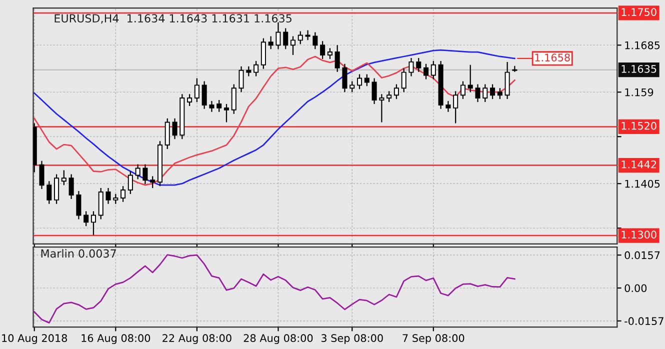  What do you see at coordinates (197, 339) in the screenshot?
I see `x-tick-label: 22 Aug 08:00` at bounding box center [197, 339].